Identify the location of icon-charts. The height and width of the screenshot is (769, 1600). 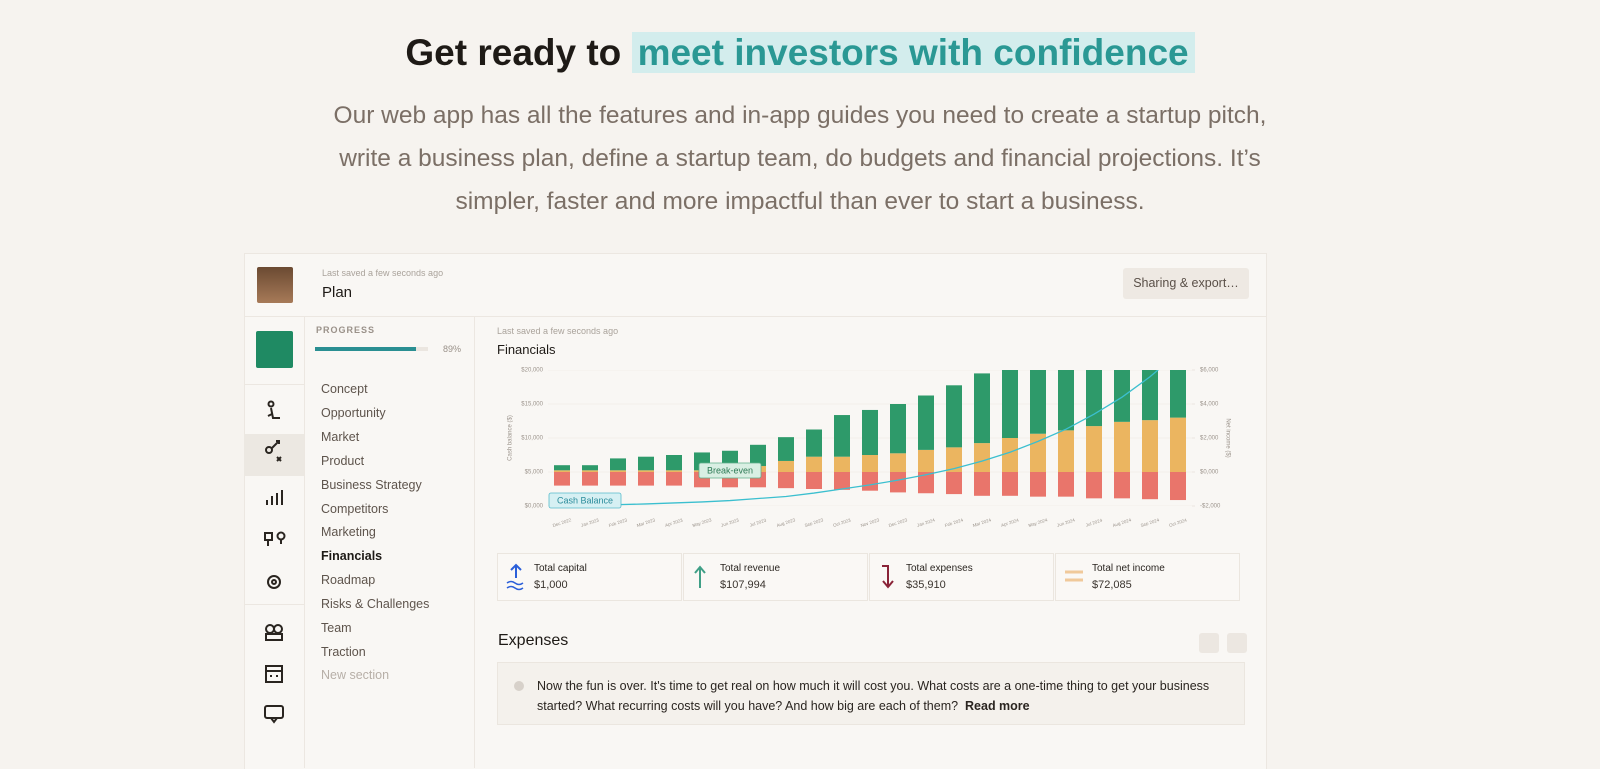
(274, 497).